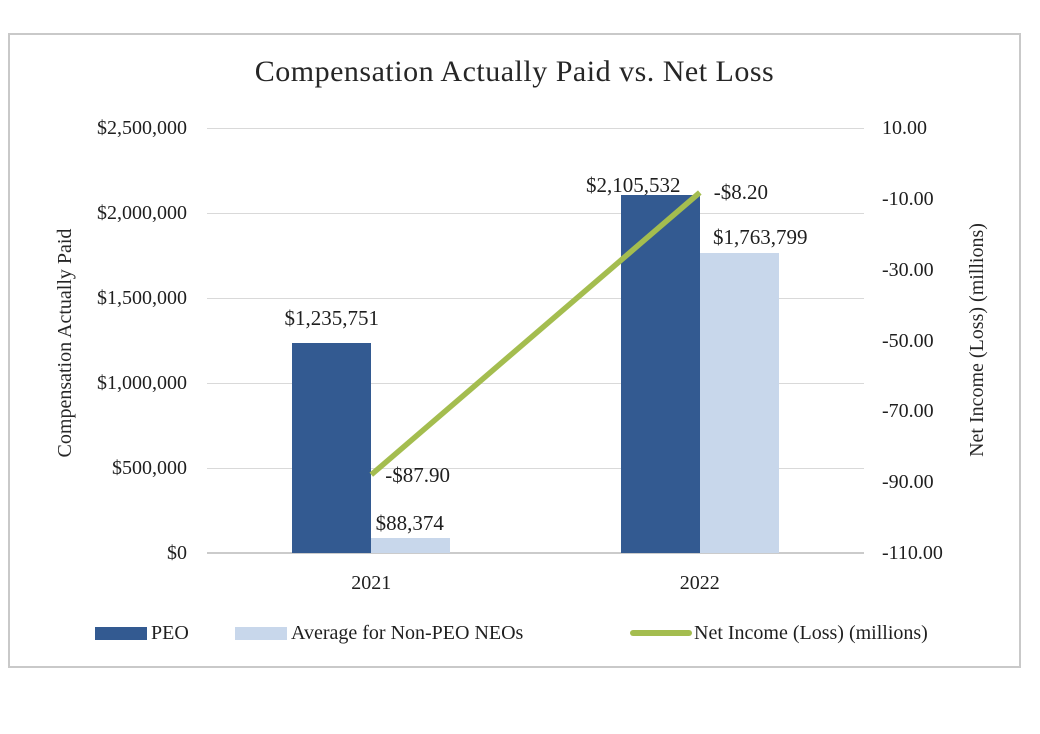  I want to click on legend-label-non-peo-neos: Average for Non-PEO NEOs, so click(407, 633).